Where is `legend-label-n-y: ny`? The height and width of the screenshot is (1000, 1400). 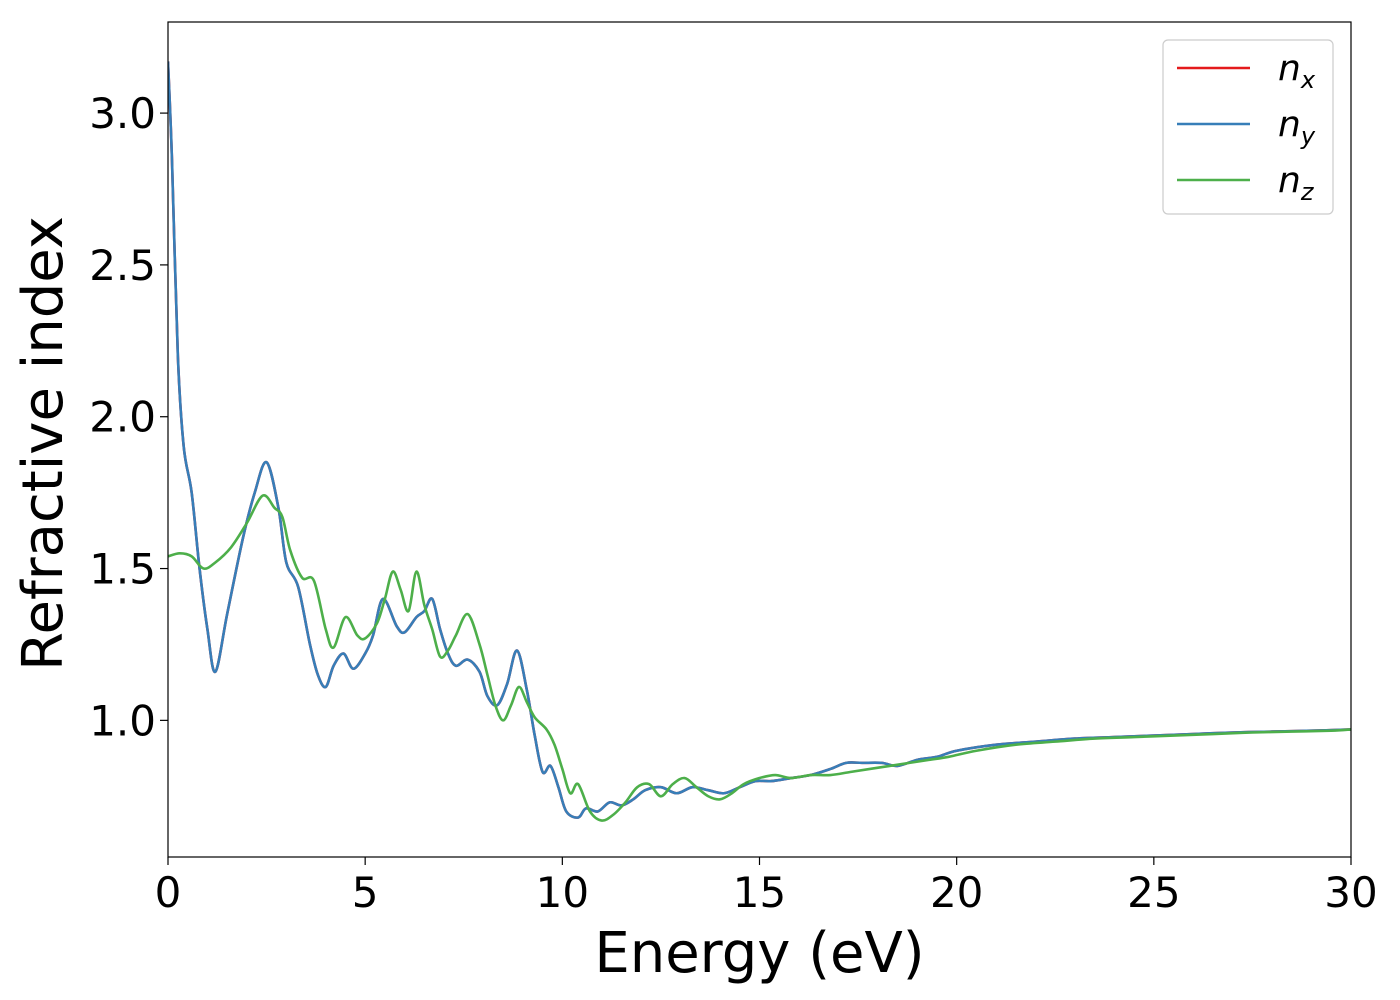
legend-label-n-y: ny is located at coordinates (1297, 127).